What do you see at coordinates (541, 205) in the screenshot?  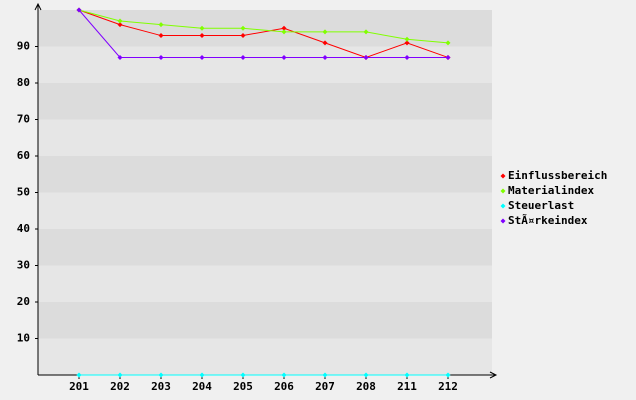 I see `legend-label: Steuerlast` at bounding box center [541, 205].